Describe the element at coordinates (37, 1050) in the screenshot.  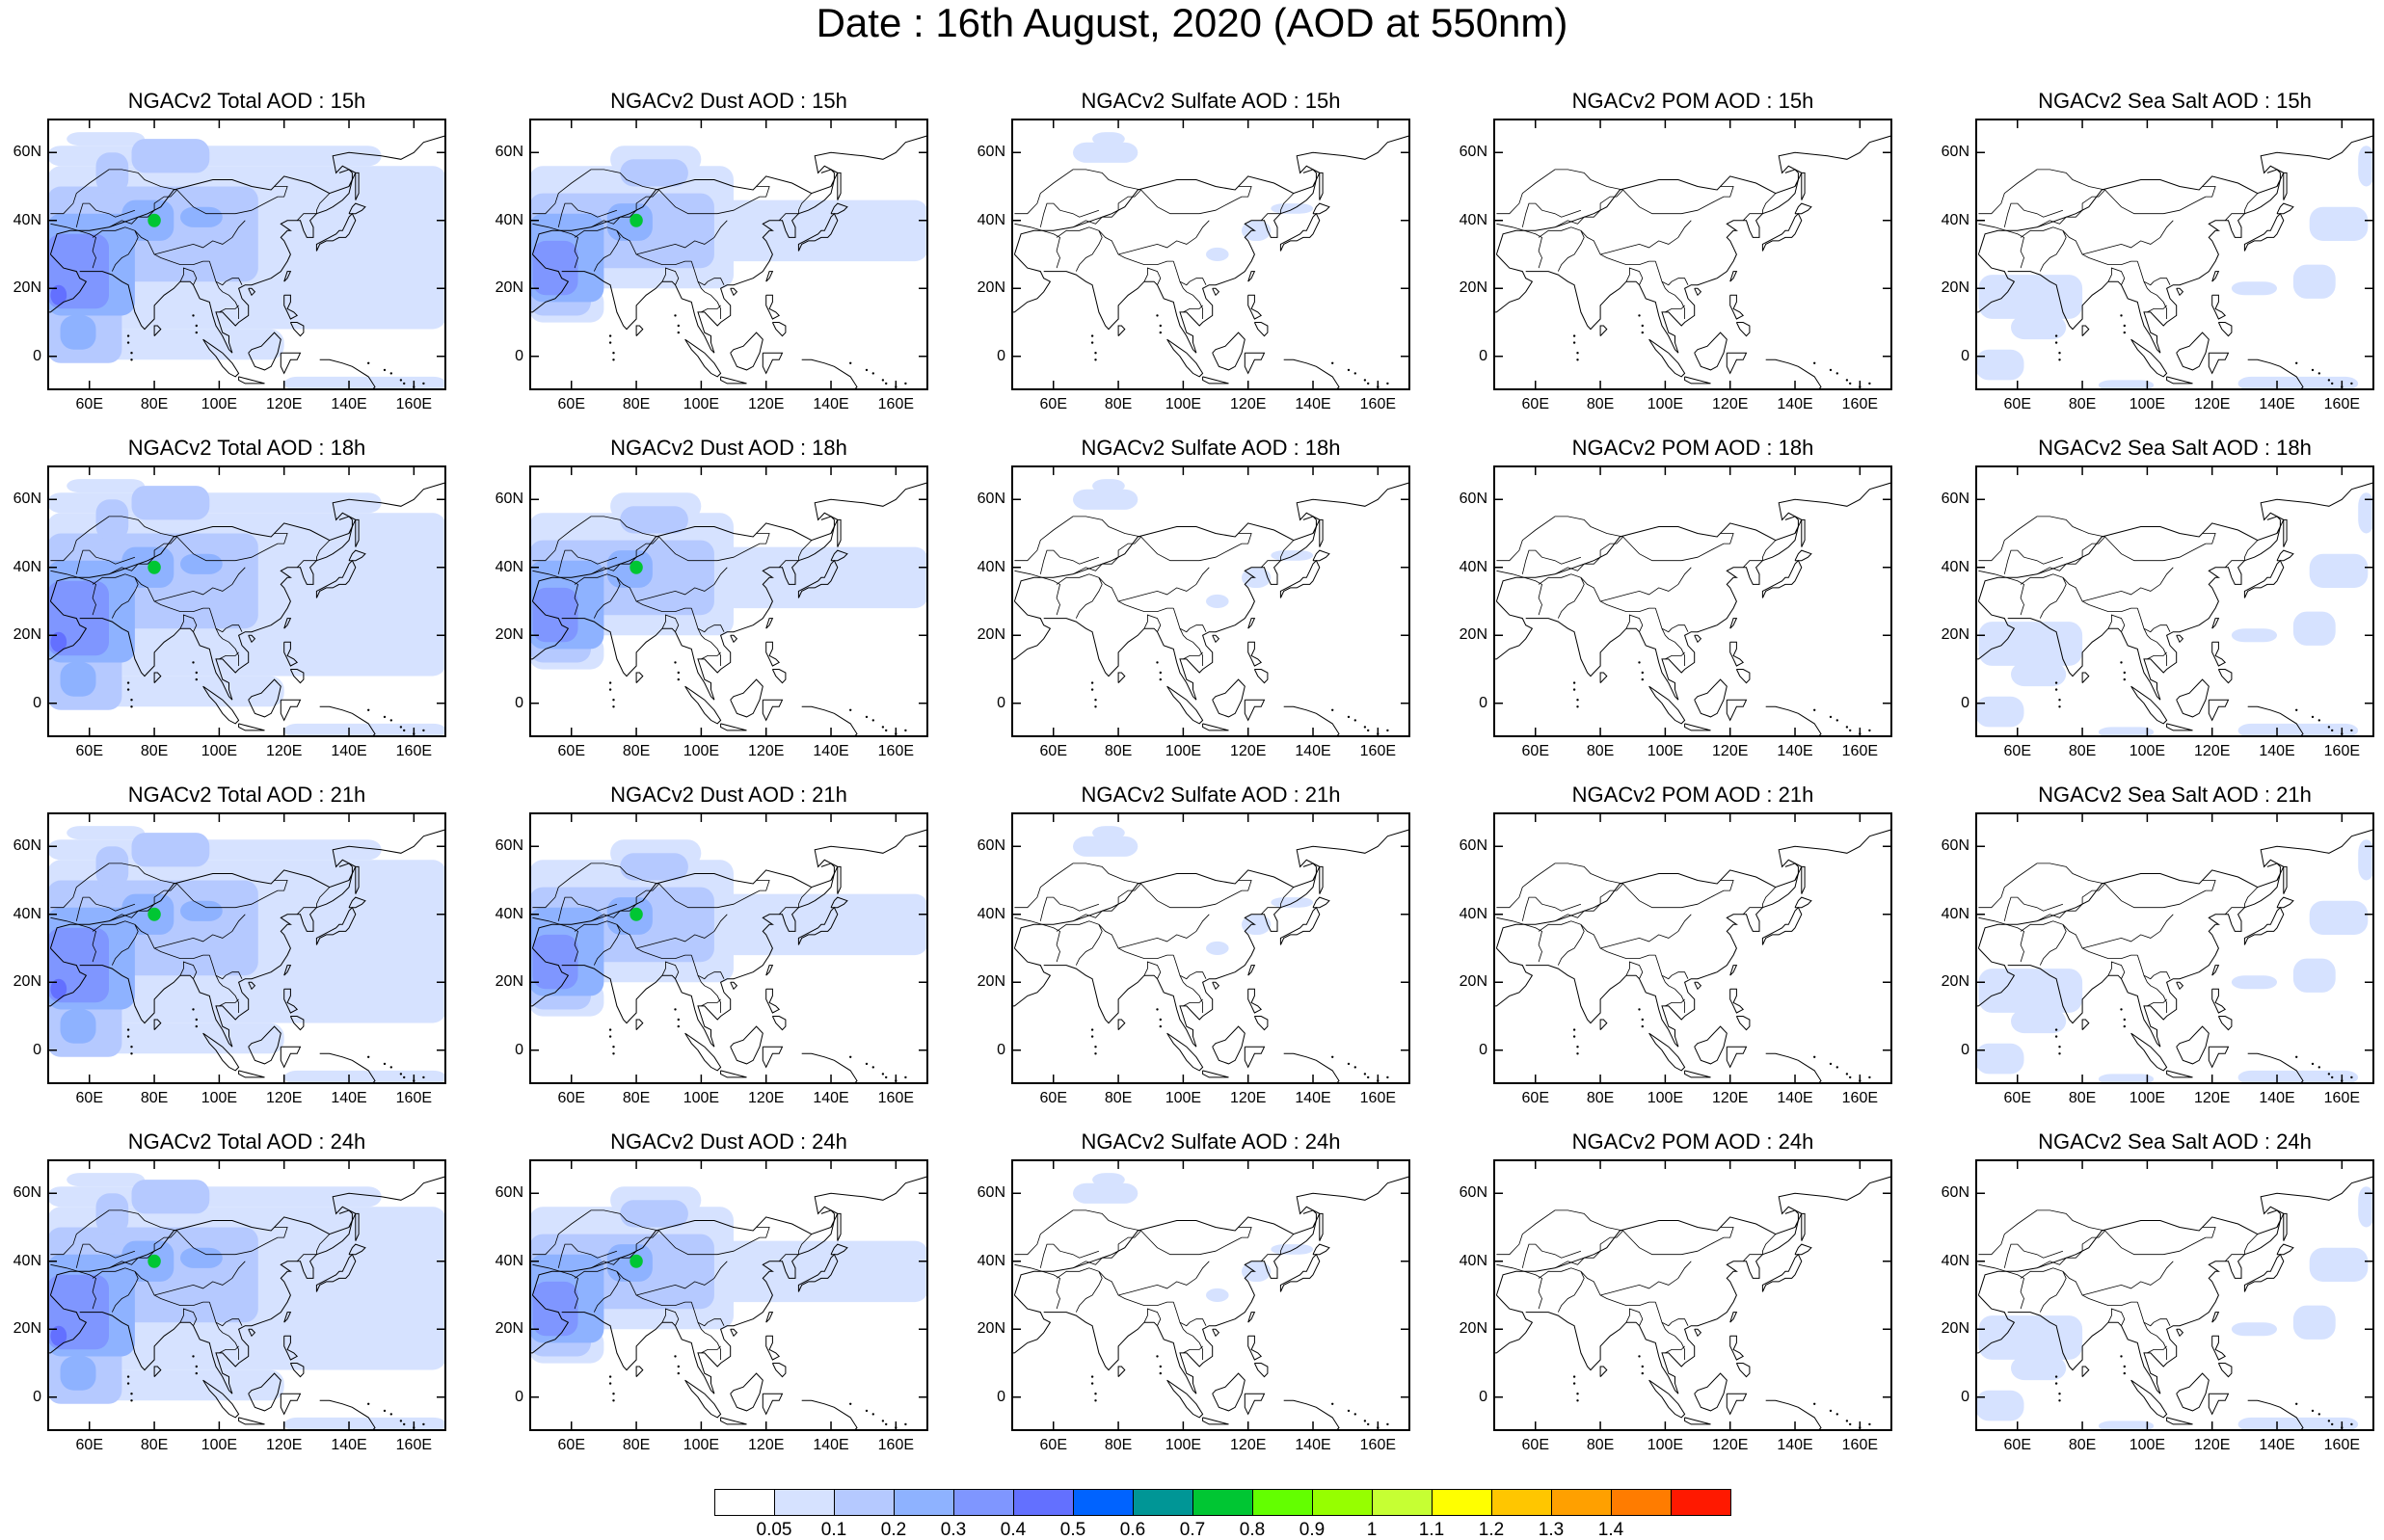
I see `lat-tick-label: 0` at that location.